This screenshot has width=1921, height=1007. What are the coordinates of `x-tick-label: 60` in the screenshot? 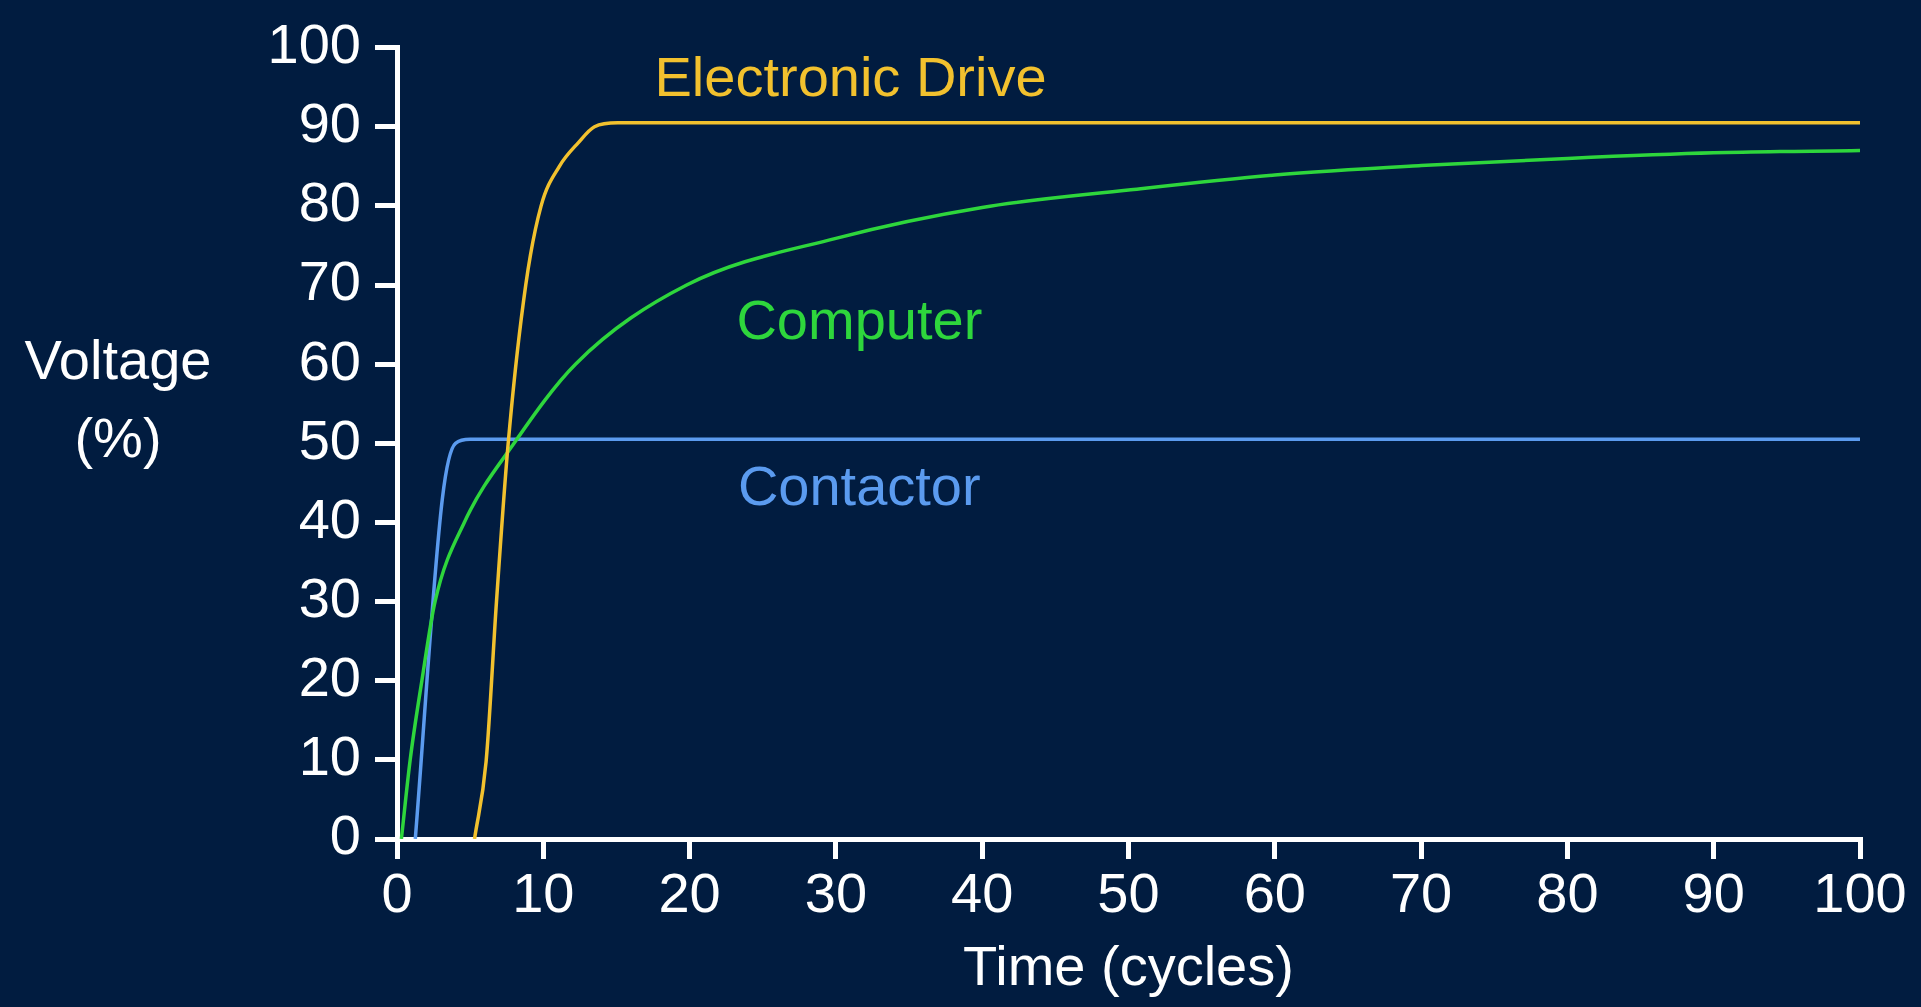 It's located at (1274, 893).